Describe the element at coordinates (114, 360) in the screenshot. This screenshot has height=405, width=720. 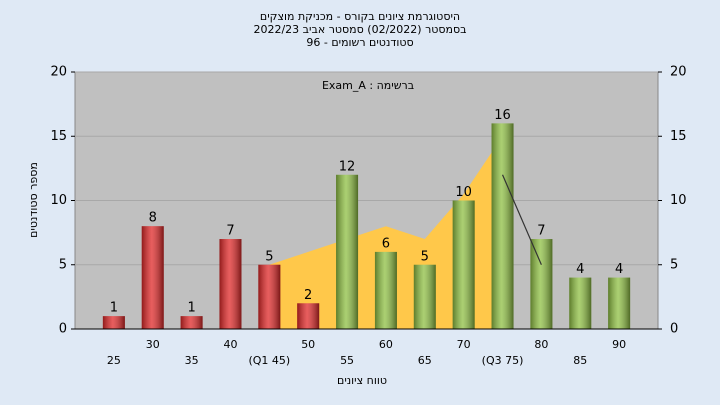
I see `x-tick-label: 25` at that location.